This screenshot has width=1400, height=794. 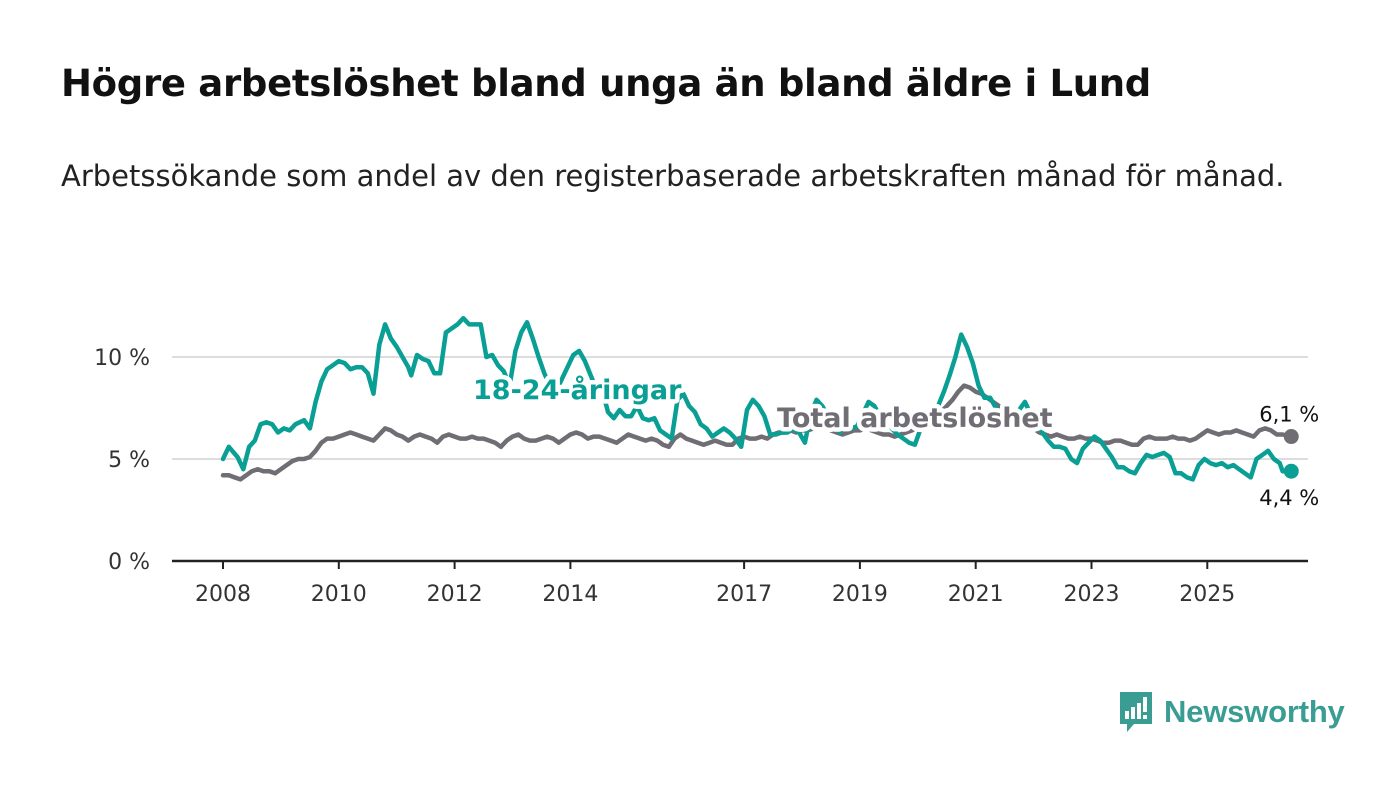 I want to click on x-tick-label: 2010, so click(x=339, y=594).